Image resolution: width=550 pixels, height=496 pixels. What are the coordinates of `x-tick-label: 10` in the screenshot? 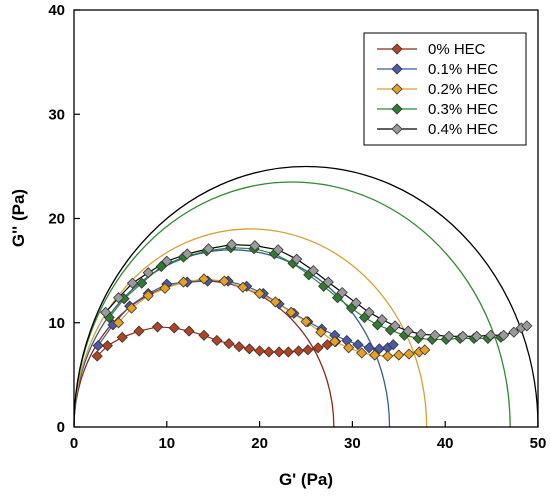 It's located at (166, 443).